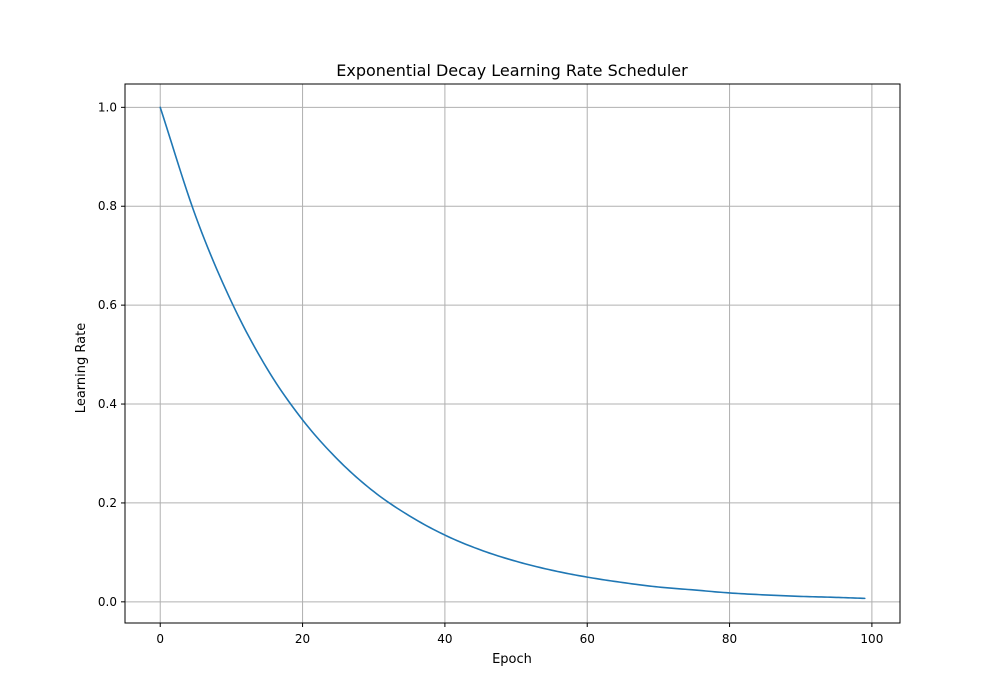 The width and height of the screenshot is (1000, 700). Describe the element at coordinates (729, 639) in the screenshot. I see `x-tick-label: 80` at that location.